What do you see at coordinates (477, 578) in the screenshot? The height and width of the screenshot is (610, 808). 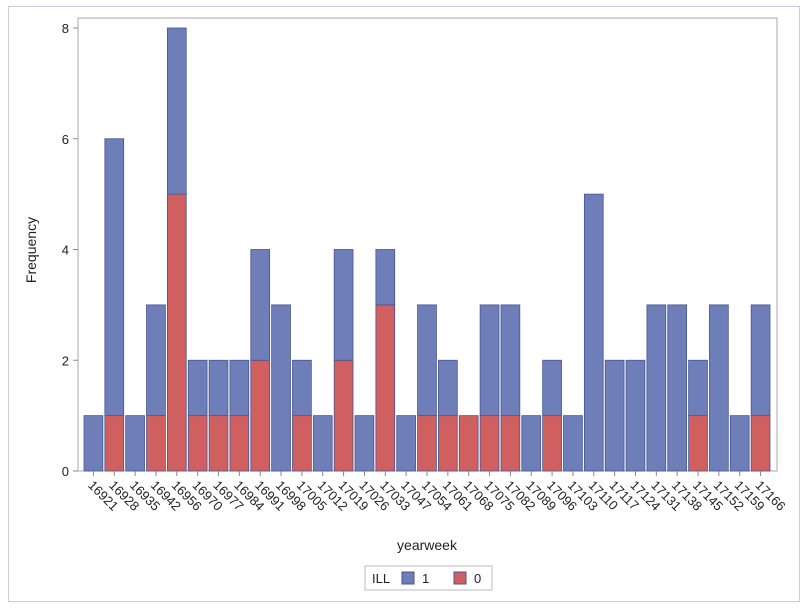 I see `legend-label: 0` at bounding box center [477, 578].